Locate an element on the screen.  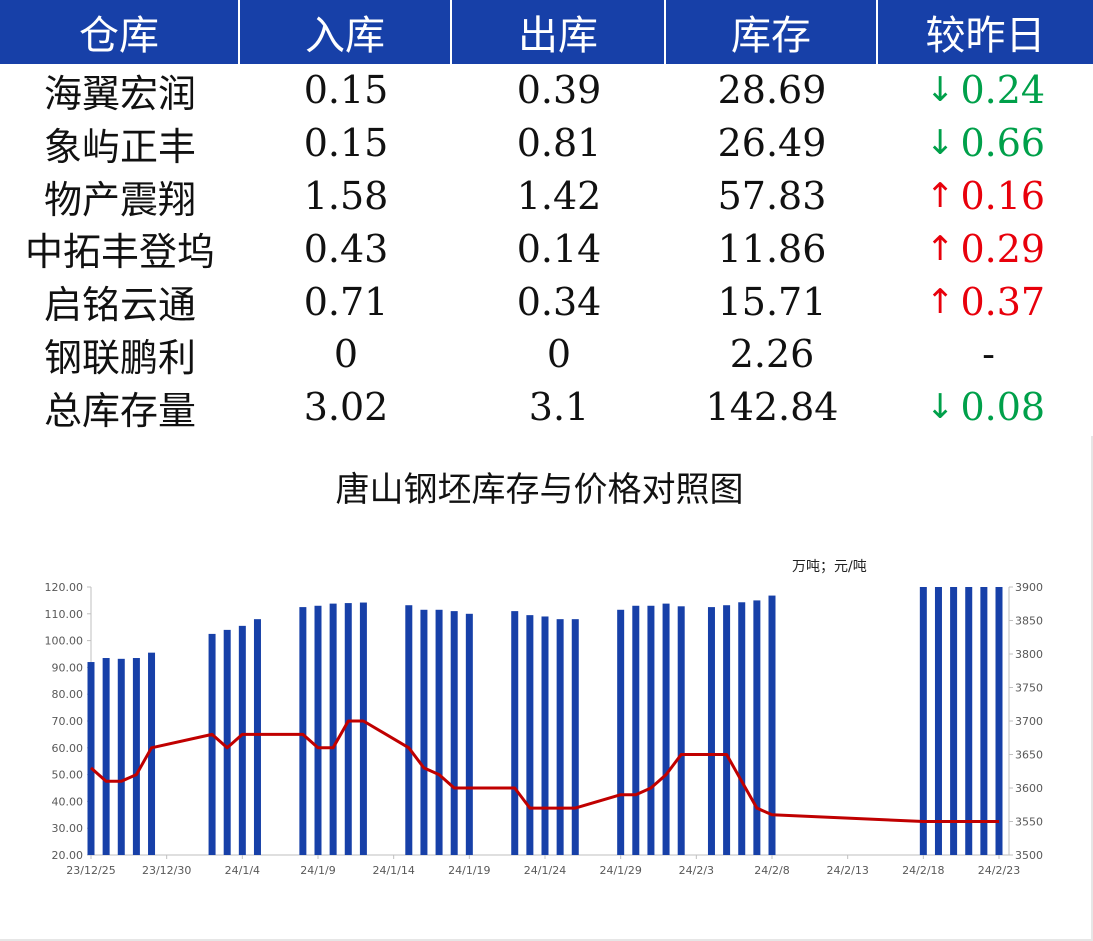
warehouse-name: 启铭云通 is located at coordinates (119, 305).